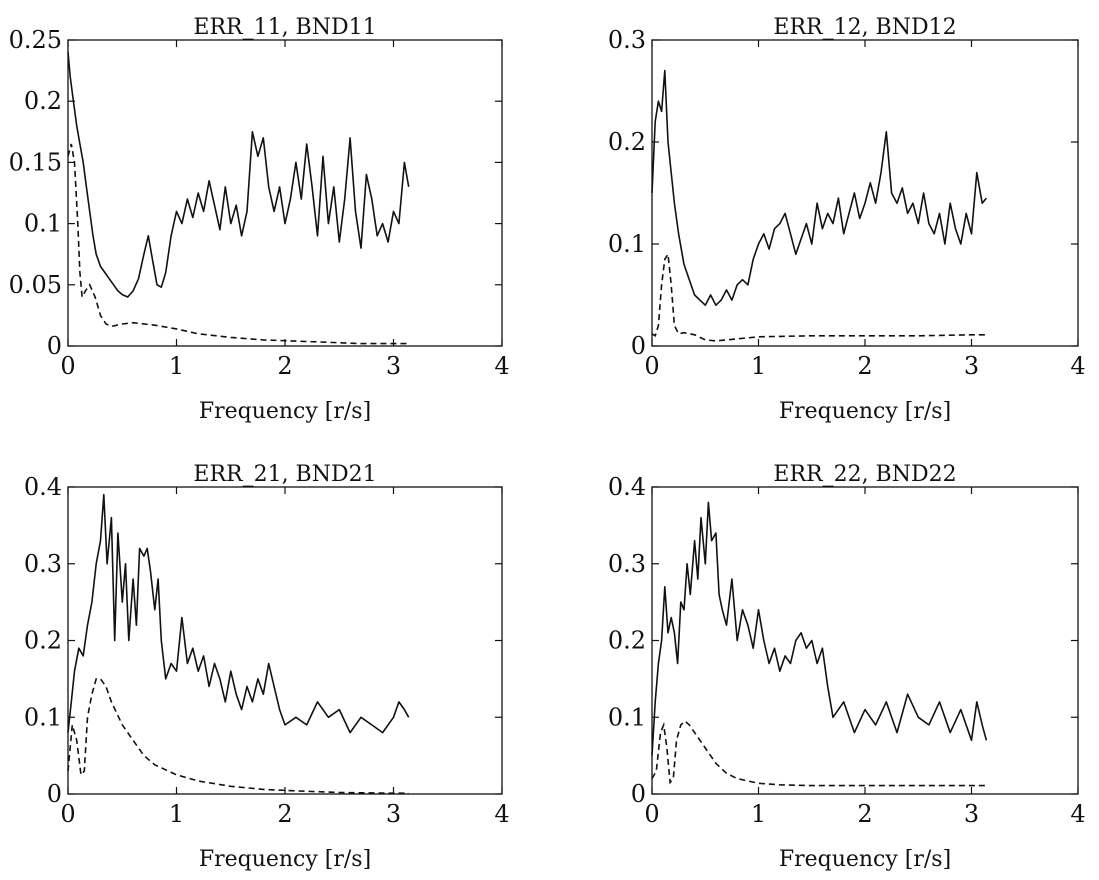  Describe the element at coordinates (284, 27) in the screenshot. I see `chart-title: ERR_11, BND11` at that location.